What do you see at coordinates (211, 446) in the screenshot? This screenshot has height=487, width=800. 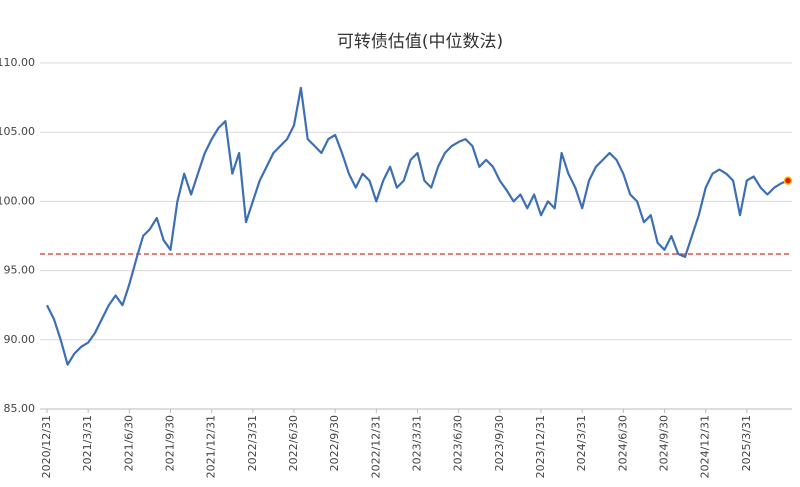 I see `x-tick-label: 2021/12/31` at bounding box center [211, 446].